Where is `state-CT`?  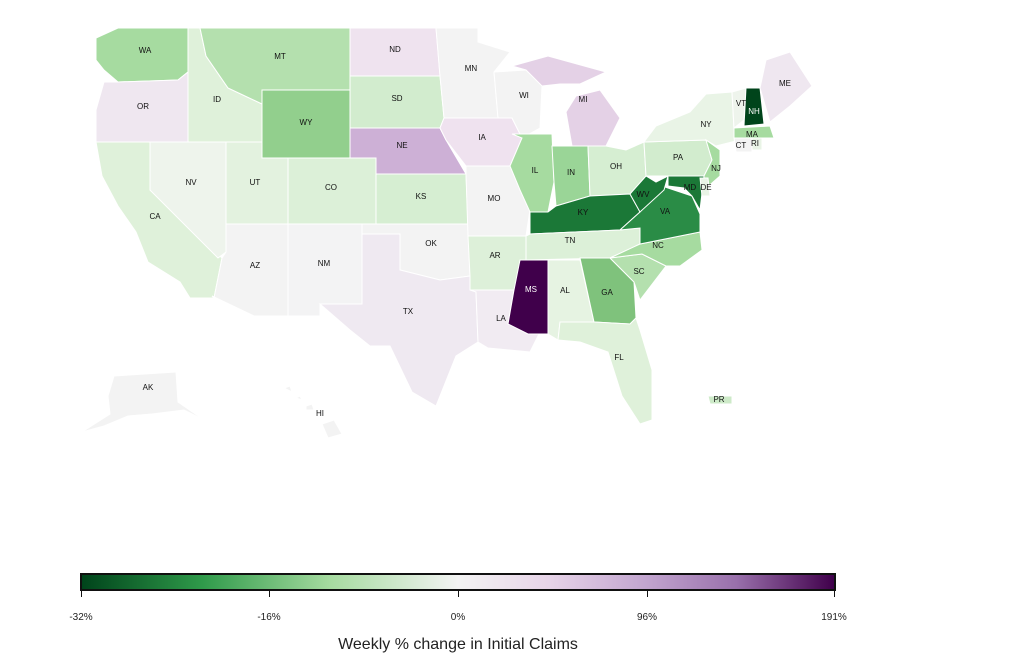
state-CT is located at coordinates (743, 145).